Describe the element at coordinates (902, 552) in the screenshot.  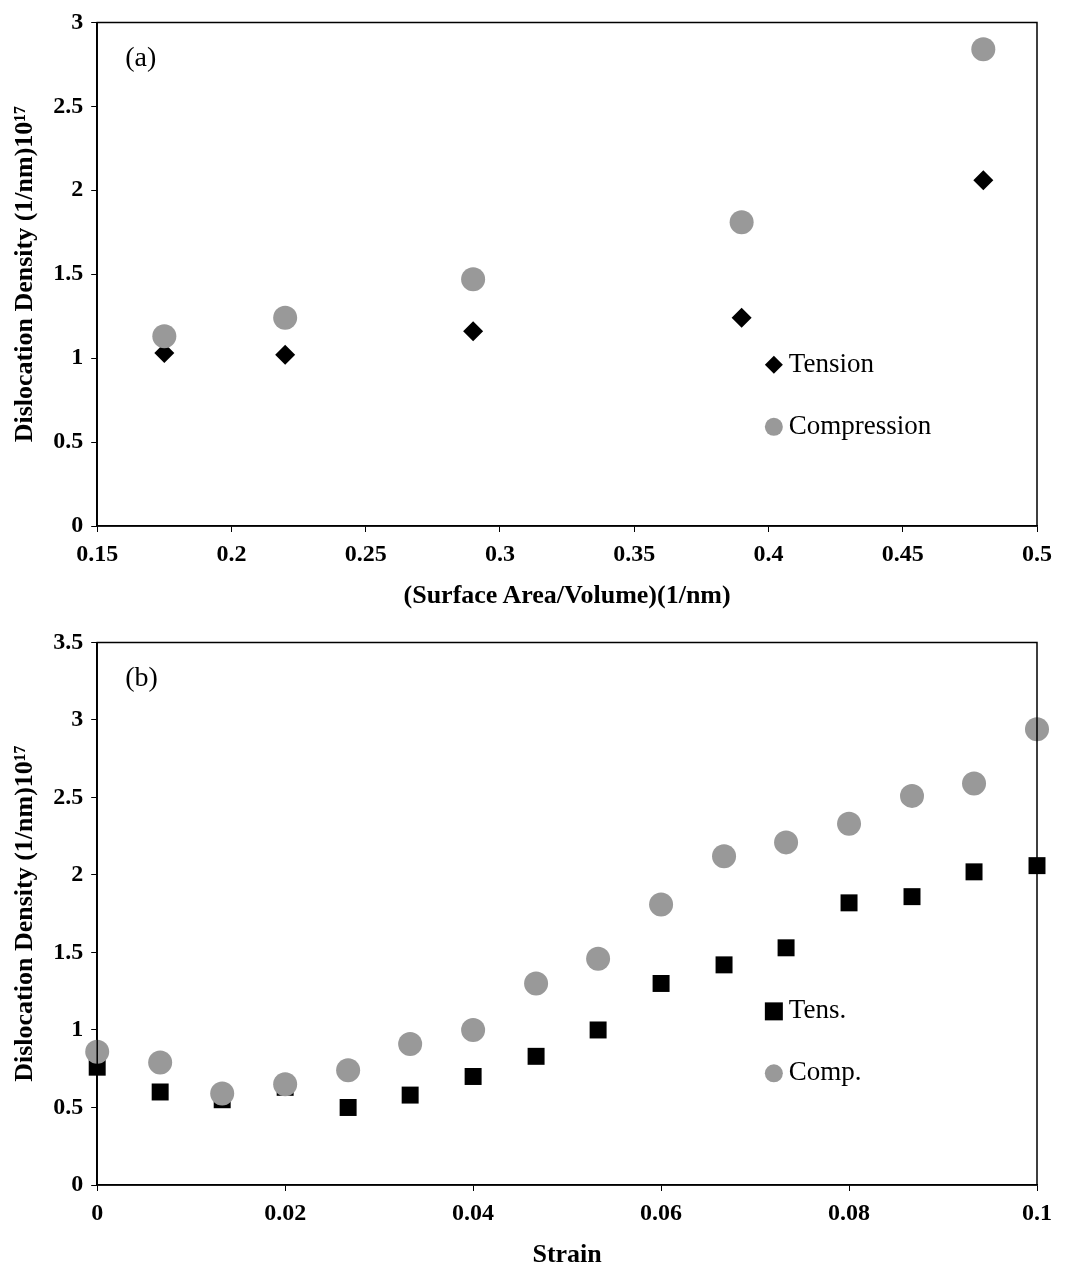
I see `x-tick-label: 0.45` at that location.